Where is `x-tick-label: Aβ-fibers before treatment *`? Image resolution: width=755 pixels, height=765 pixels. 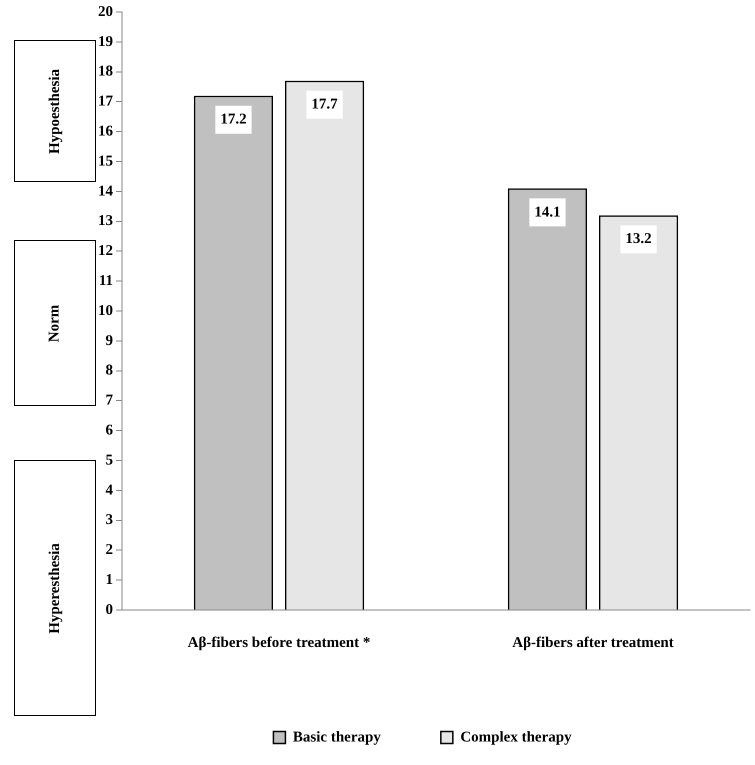
x-tick-label: Aβ-fibers before treatment * is located at coordinates (279, 642).